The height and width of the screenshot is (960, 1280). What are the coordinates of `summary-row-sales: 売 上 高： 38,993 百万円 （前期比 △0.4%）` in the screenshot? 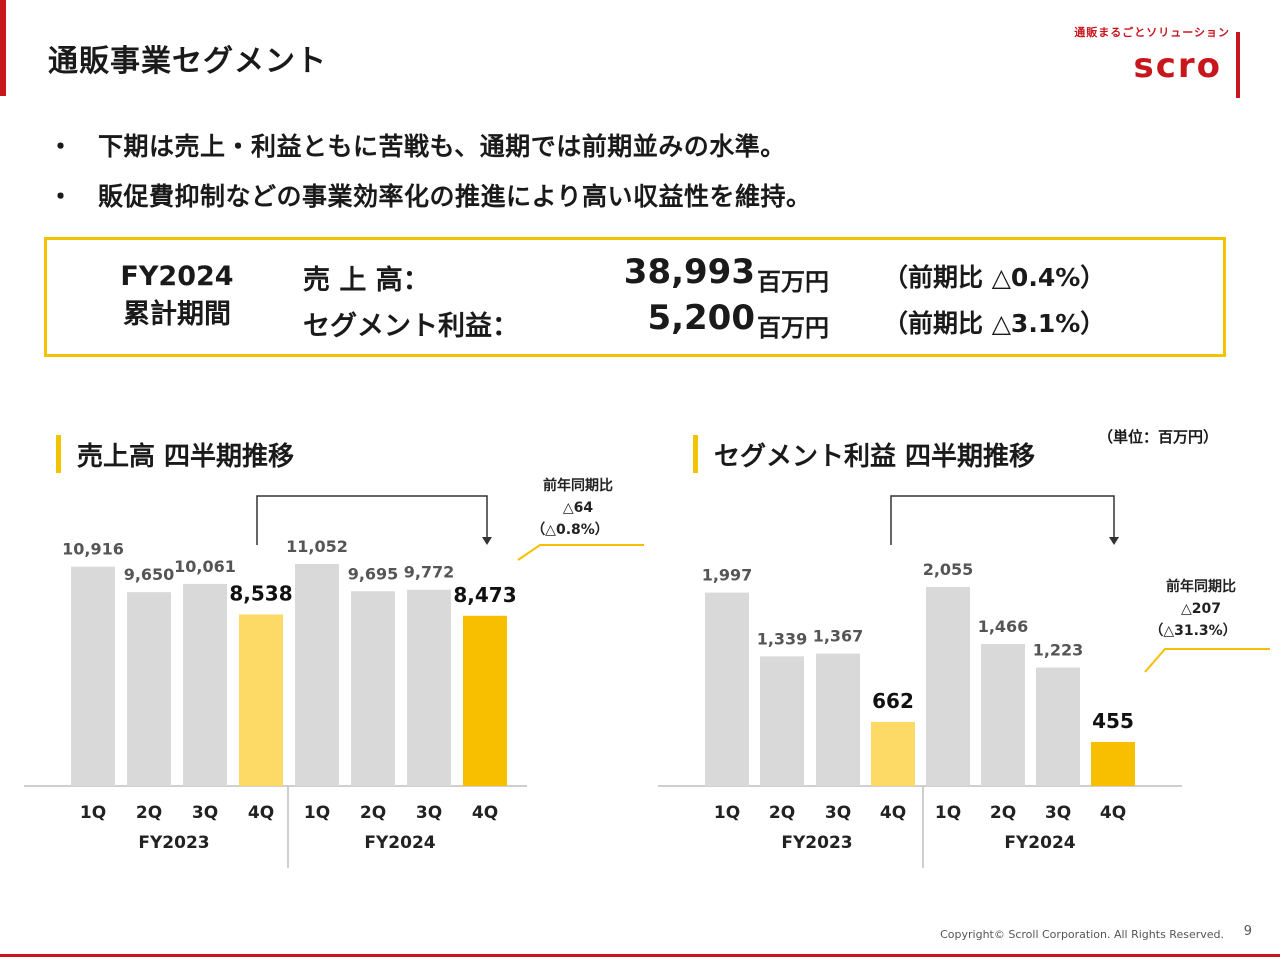 It's located at (753, 275).